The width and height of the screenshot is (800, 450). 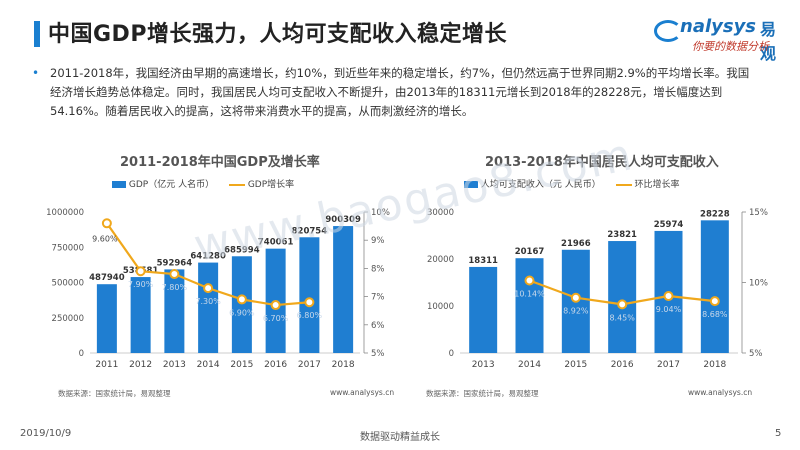 I want to click on page-title: 中国GDP增长强力，人均可支配收入稳定增长, so click(x=277, y=34).